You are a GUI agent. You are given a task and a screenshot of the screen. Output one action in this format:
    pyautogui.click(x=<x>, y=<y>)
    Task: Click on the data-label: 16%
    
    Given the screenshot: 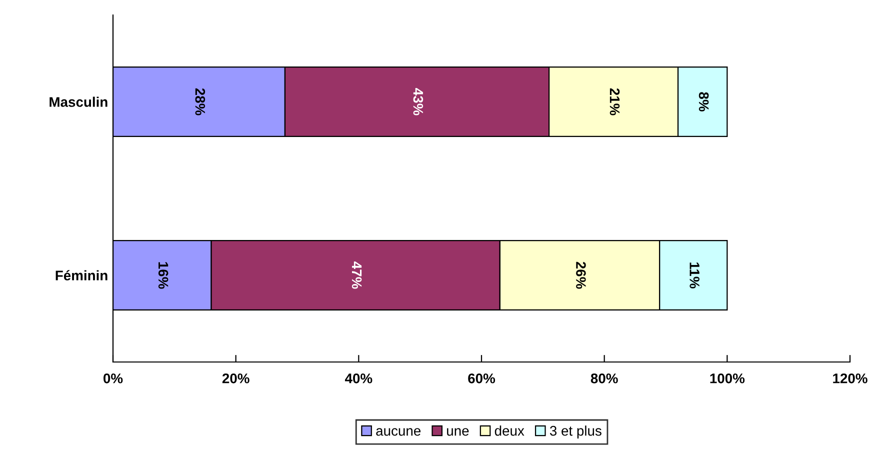 What is the action you would take?
    pyautogui.click(x=163, y=275)
    